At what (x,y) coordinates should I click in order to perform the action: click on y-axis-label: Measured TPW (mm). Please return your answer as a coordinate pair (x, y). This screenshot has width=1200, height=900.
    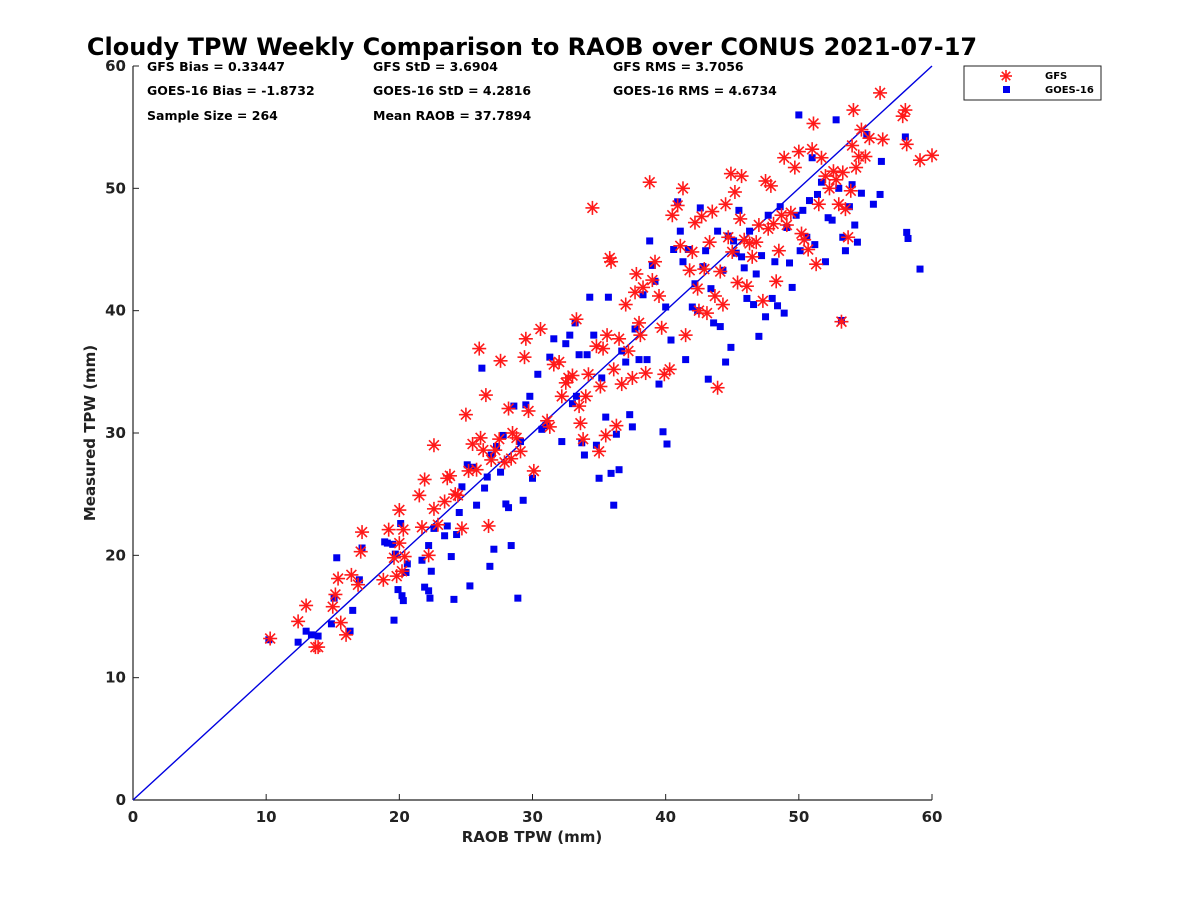
    Looking at the image, I should click on (90, 433).